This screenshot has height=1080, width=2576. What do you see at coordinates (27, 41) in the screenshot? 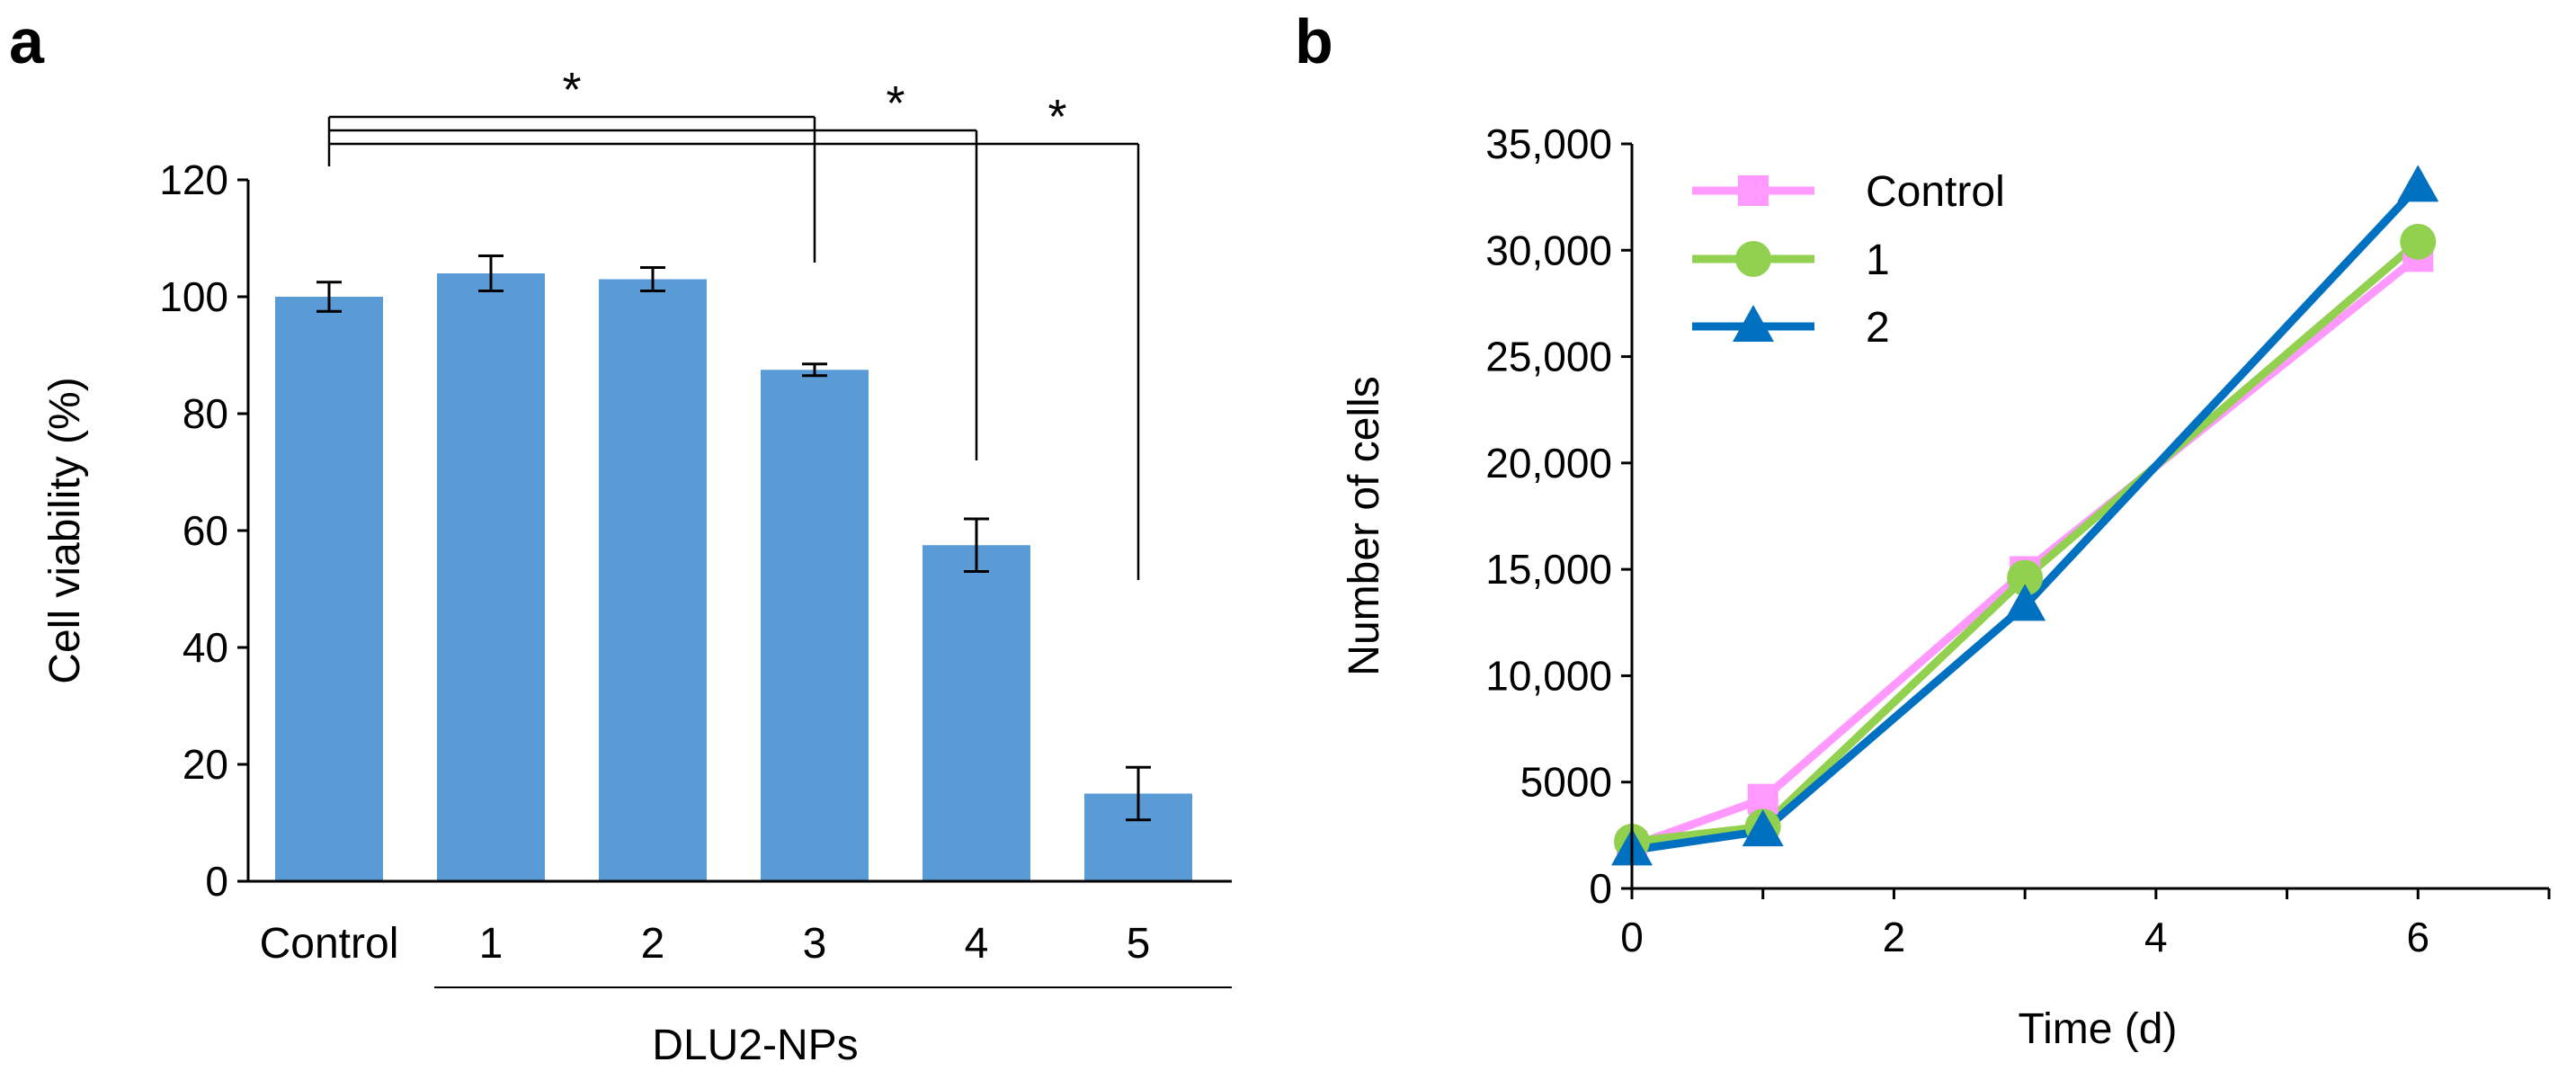
I see `panel-a-label: a` at bounding box center [27, 41].